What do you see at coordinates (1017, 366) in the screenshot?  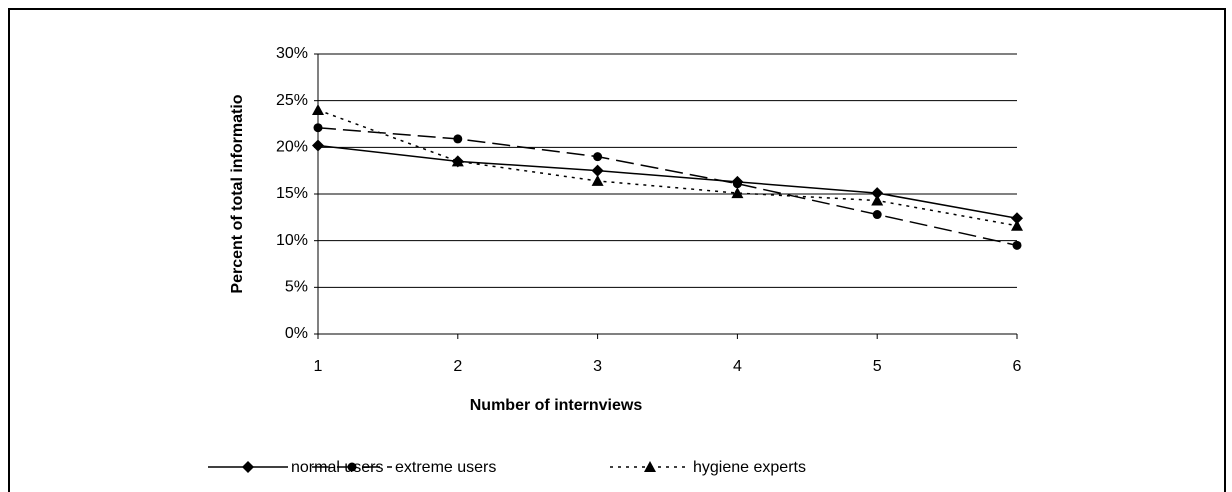 I see `x-tick-label: 6` at bounding box center [1017, 366].